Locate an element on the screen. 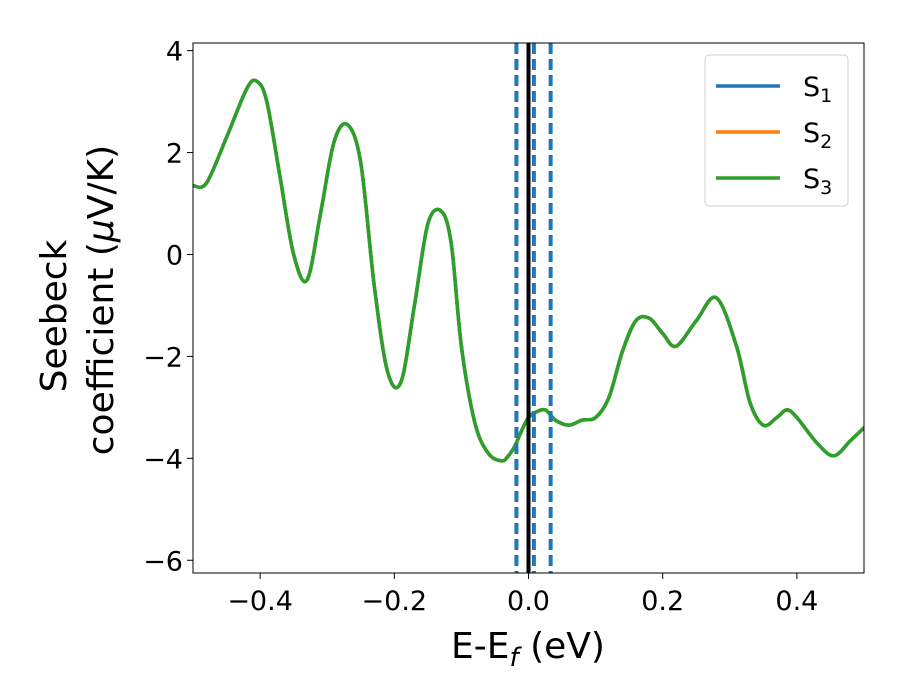 The height and width of the screenshot is (700, 900). y-axis-title-line1: Seebeck is located at coordinates (54, 315).